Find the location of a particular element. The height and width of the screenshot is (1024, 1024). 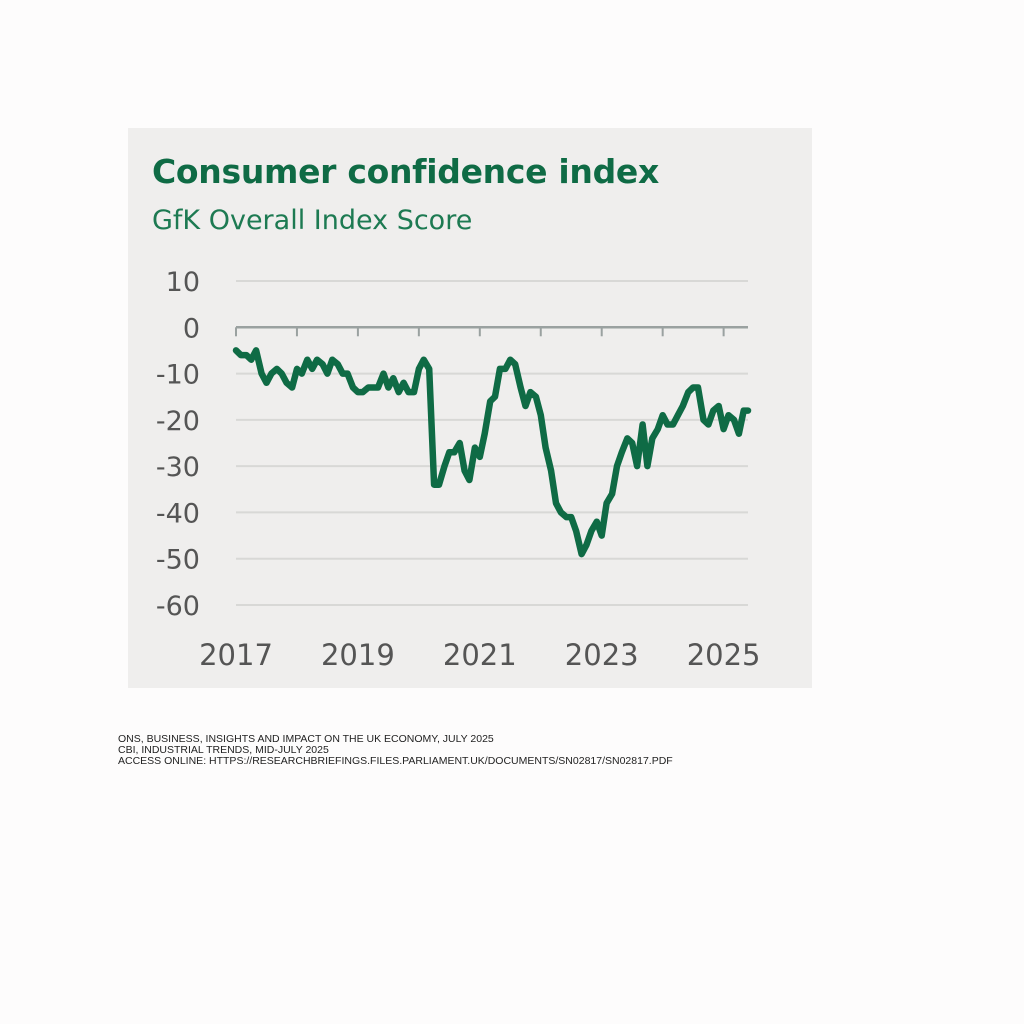

chart-subtitle: GfK Overall Index Score is located at coordinates (312, 220).